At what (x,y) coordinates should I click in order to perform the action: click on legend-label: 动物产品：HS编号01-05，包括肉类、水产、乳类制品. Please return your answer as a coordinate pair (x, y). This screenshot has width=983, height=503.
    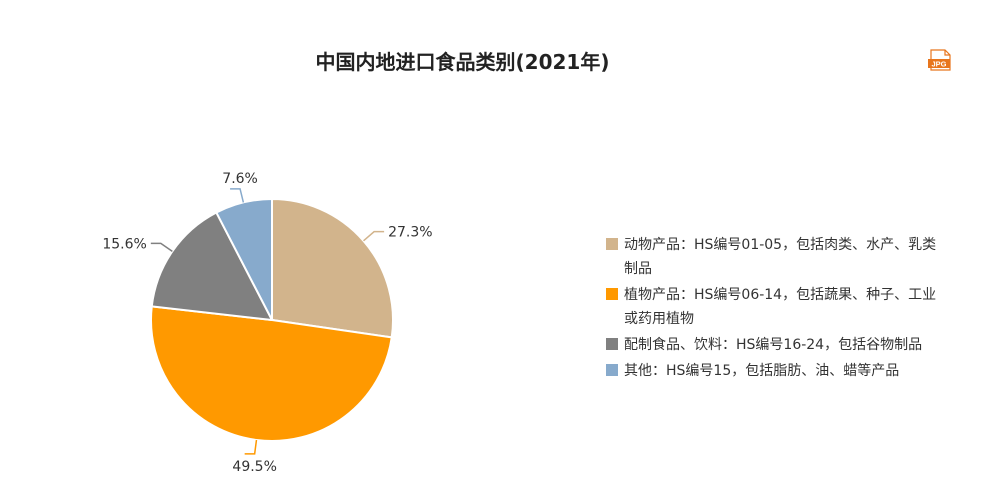
    Looking at the image, I should click on (780, 257).